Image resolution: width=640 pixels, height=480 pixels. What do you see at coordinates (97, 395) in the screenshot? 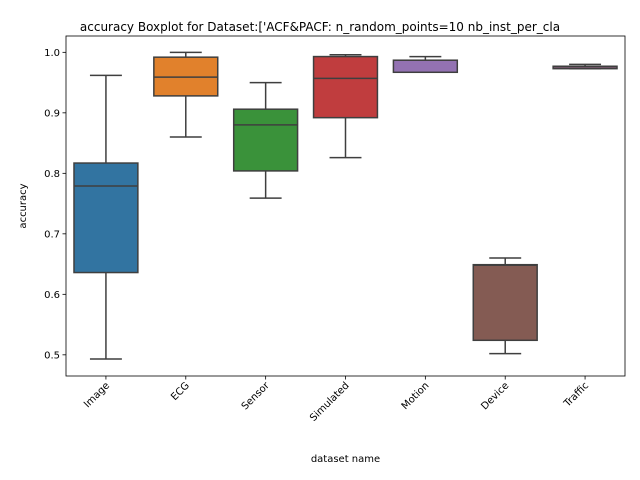
I see `x-tick-label: Image` at bounding box center [97, 395].